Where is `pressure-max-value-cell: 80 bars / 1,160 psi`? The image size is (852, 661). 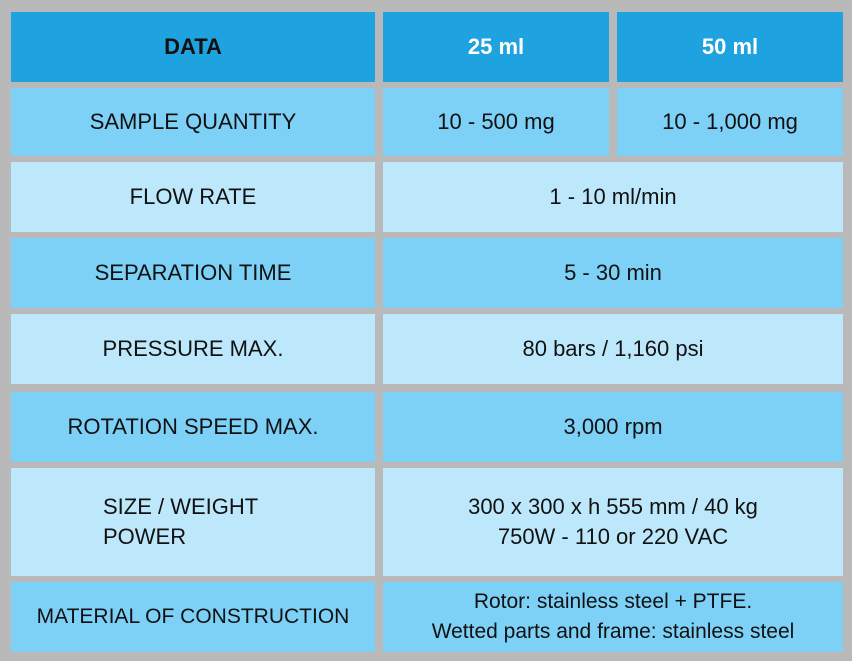 pressure-max-value-cell: 80 bars / 1,160 psi is located at coordinates (613, 349).